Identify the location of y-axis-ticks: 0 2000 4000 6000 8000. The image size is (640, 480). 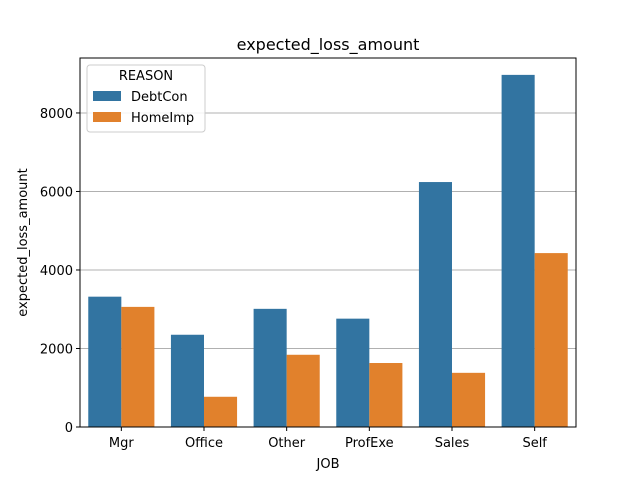
(60, 271).